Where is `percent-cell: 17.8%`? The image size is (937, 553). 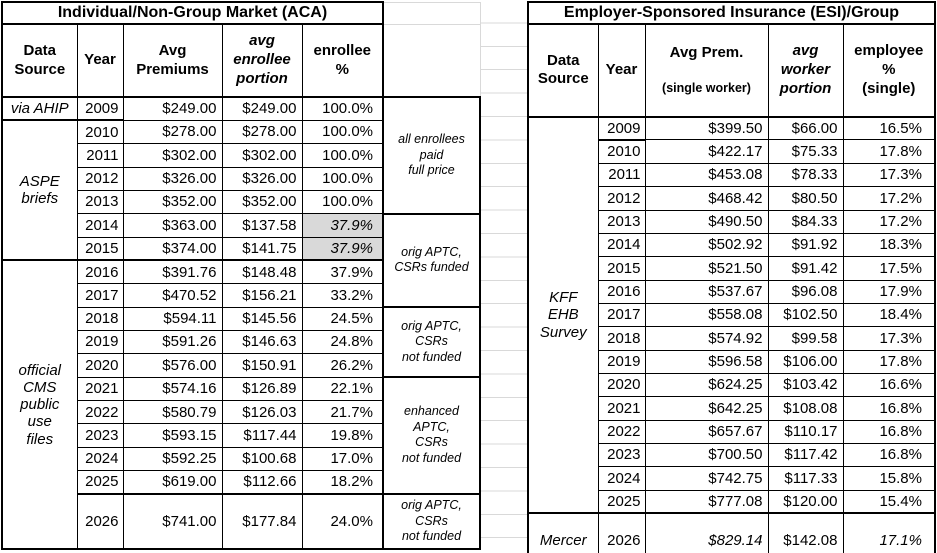
percent-cell: 17.8% is located at coordinates (889, 151).